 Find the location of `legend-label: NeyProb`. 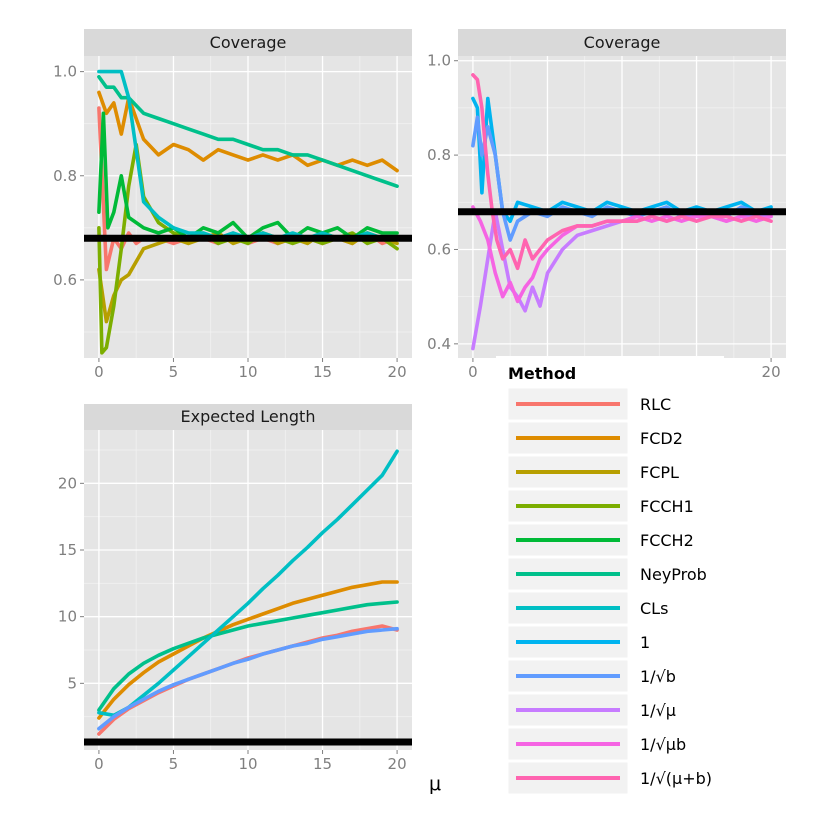

legend-label: NeyProb is located at coordinates (673, 574).